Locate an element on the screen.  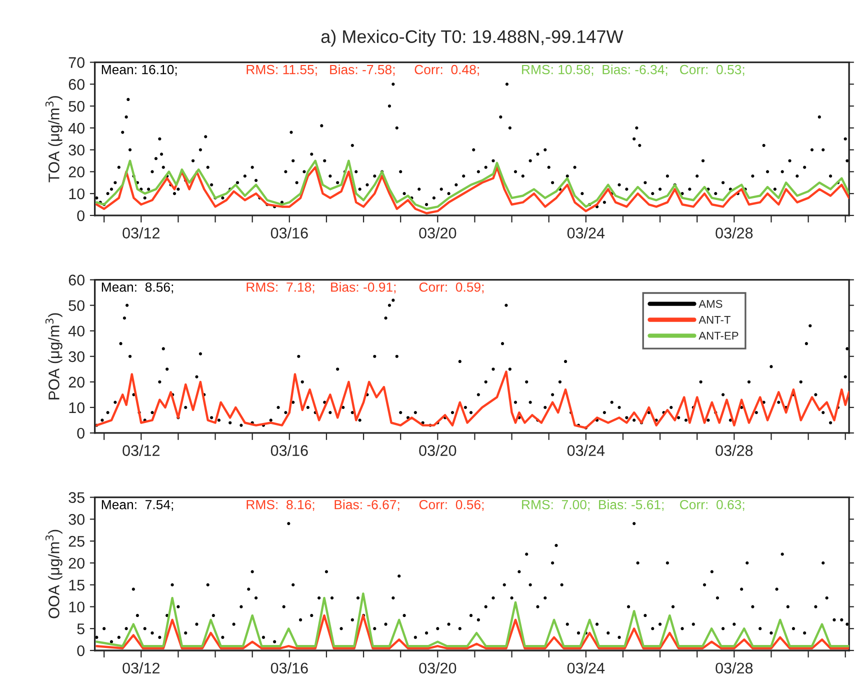
annotation: Mean: 7.54; is located at coordinates (138, 505).